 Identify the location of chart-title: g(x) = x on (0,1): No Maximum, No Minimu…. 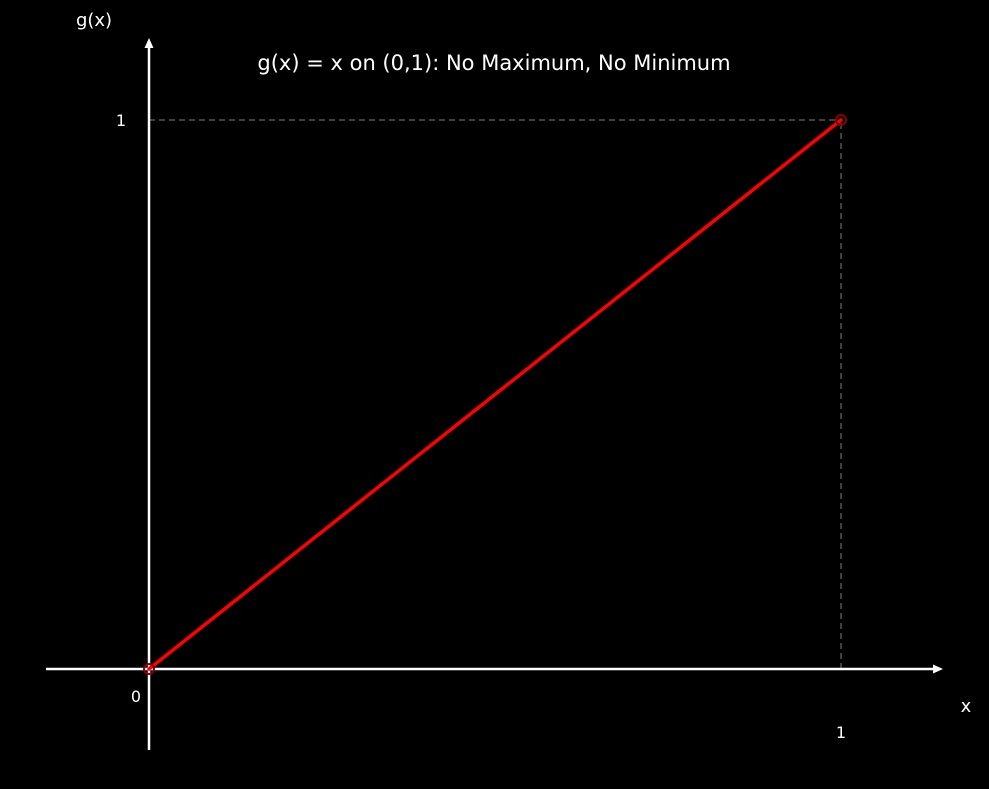
(493, 63).